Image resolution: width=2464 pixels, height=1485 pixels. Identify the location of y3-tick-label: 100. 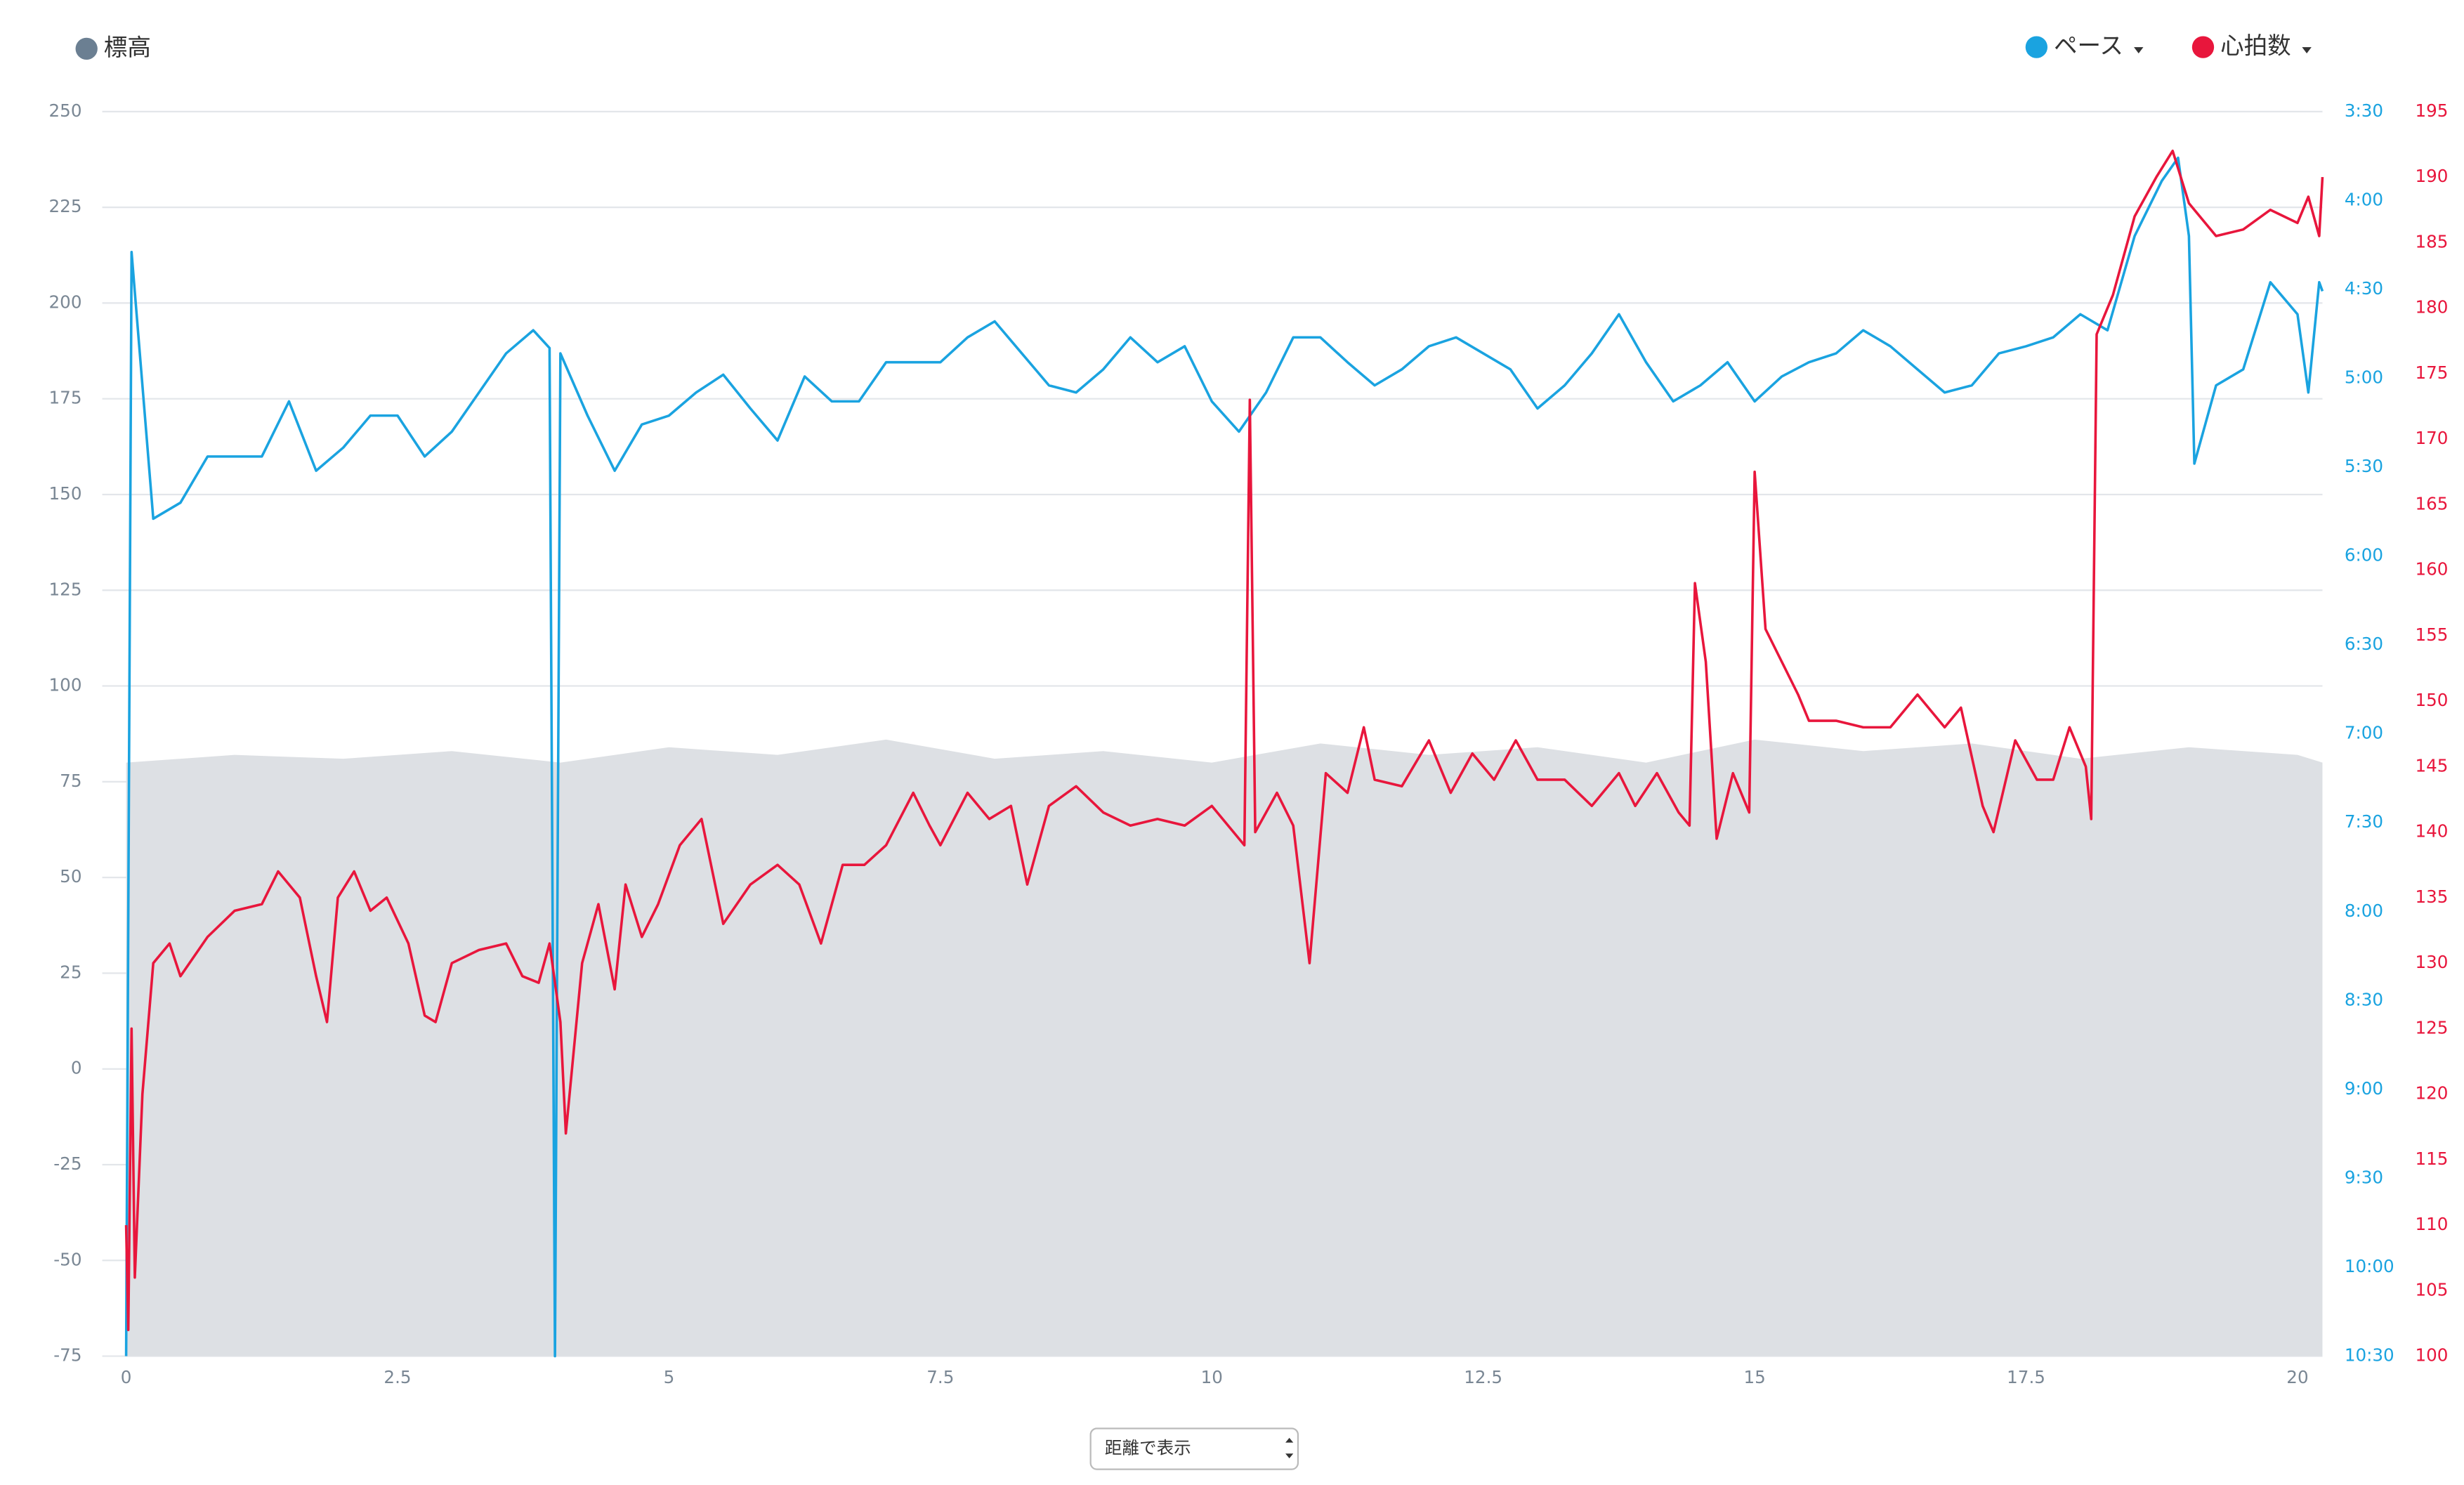
(2431, 1355).